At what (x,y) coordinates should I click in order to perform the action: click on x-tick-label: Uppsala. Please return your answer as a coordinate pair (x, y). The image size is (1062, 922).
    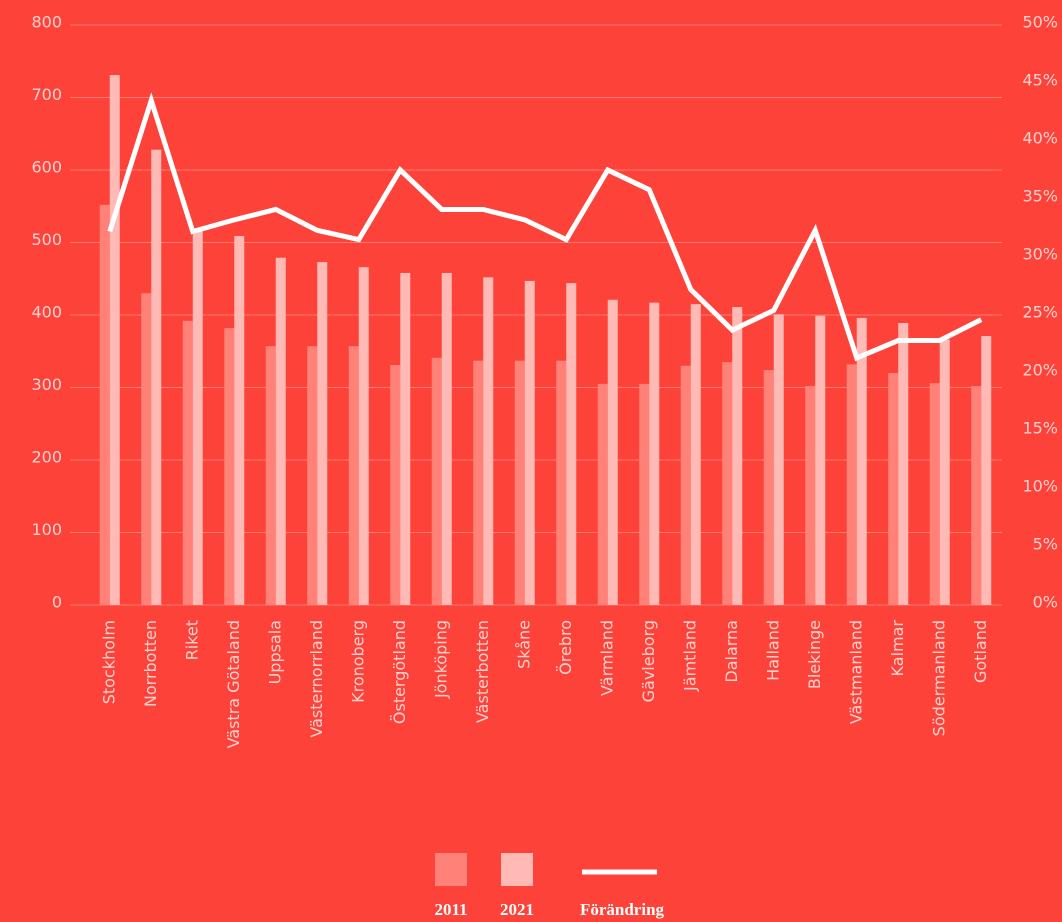
    Looking at the image, I should click on (274, 652).